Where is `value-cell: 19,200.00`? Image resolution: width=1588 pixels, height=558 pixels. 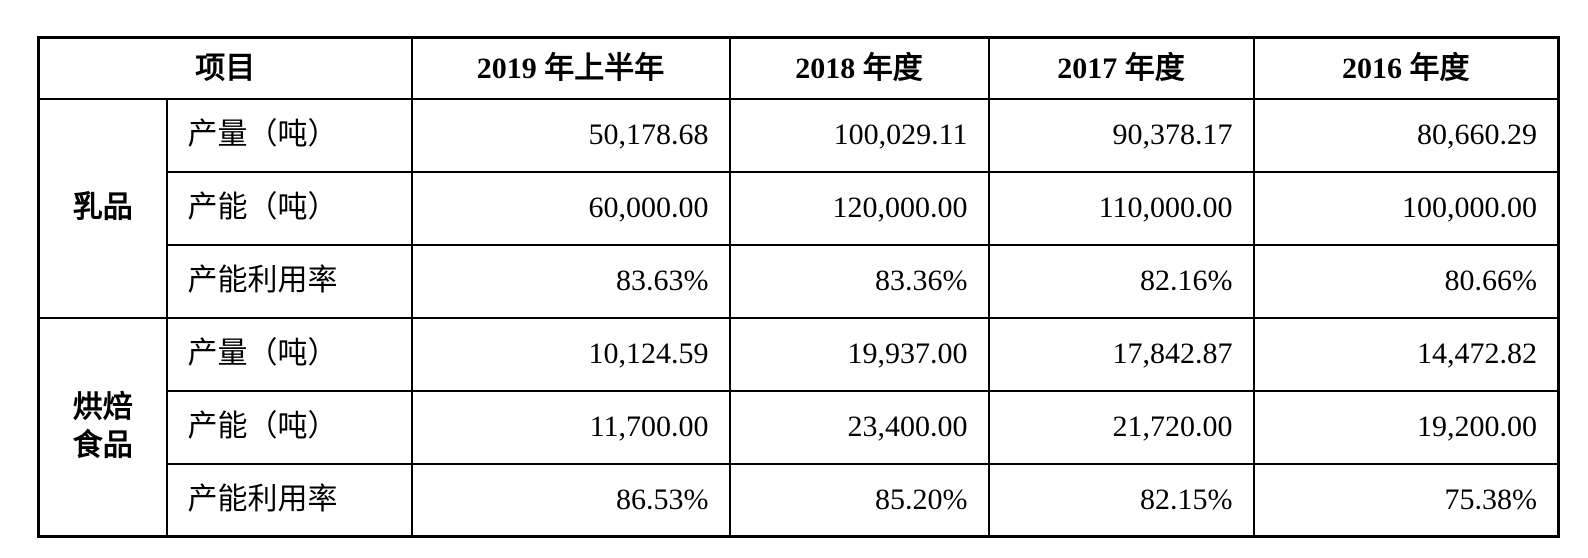 value-cell: 19,200.00 is located at coordinates (1406, 427).